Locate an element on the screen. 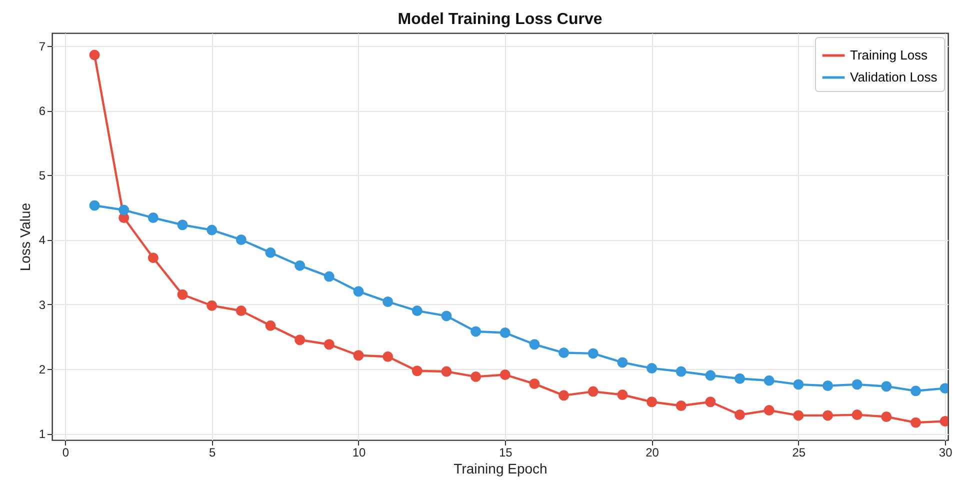 The width and height of the screenshot is (976, 484). y-tick-label: 7 is located at coordinates (42, 46).